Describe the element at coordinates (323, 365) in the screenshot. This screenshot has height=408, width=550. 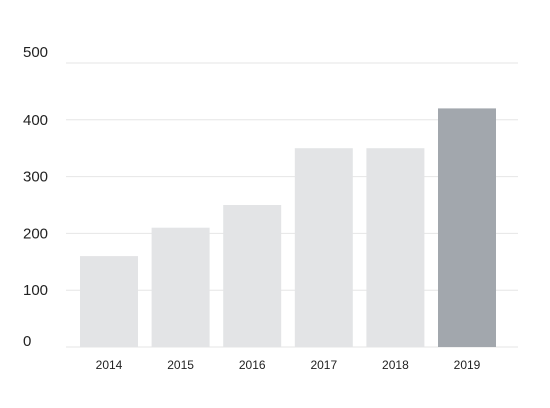
I see `x-tick-label: 2017` at that location.